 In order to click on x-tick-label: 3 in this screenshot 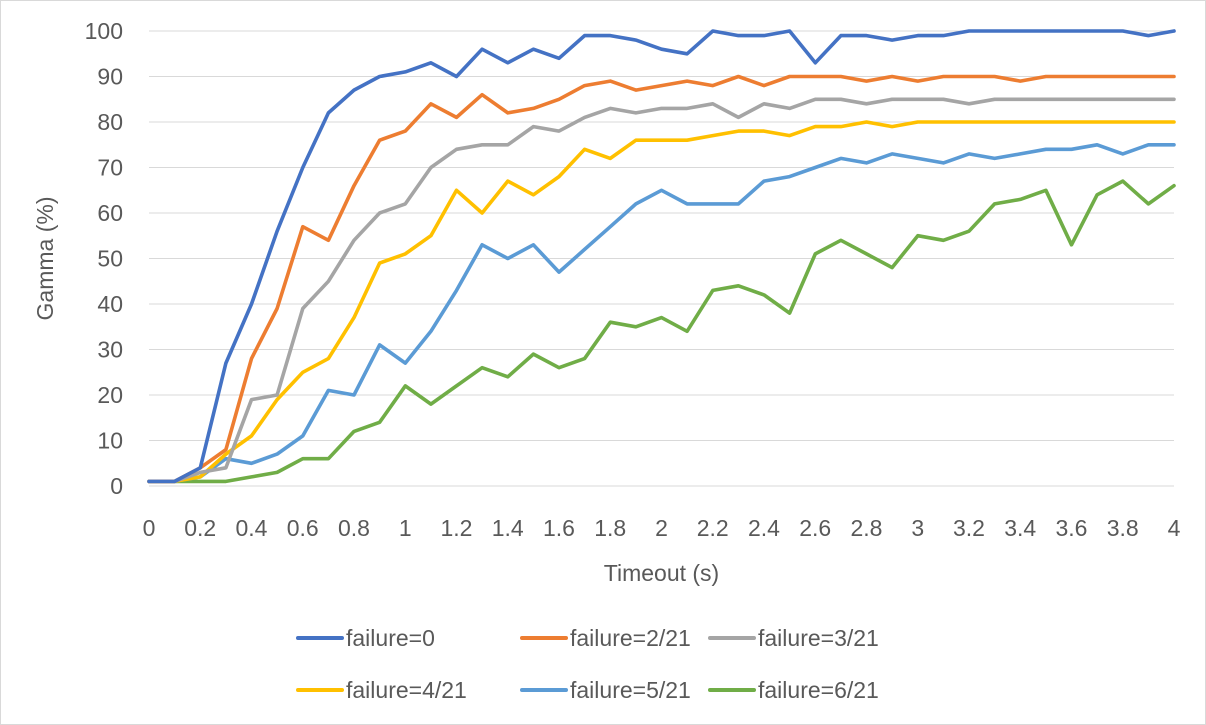, I will do `click(917, 528)`.